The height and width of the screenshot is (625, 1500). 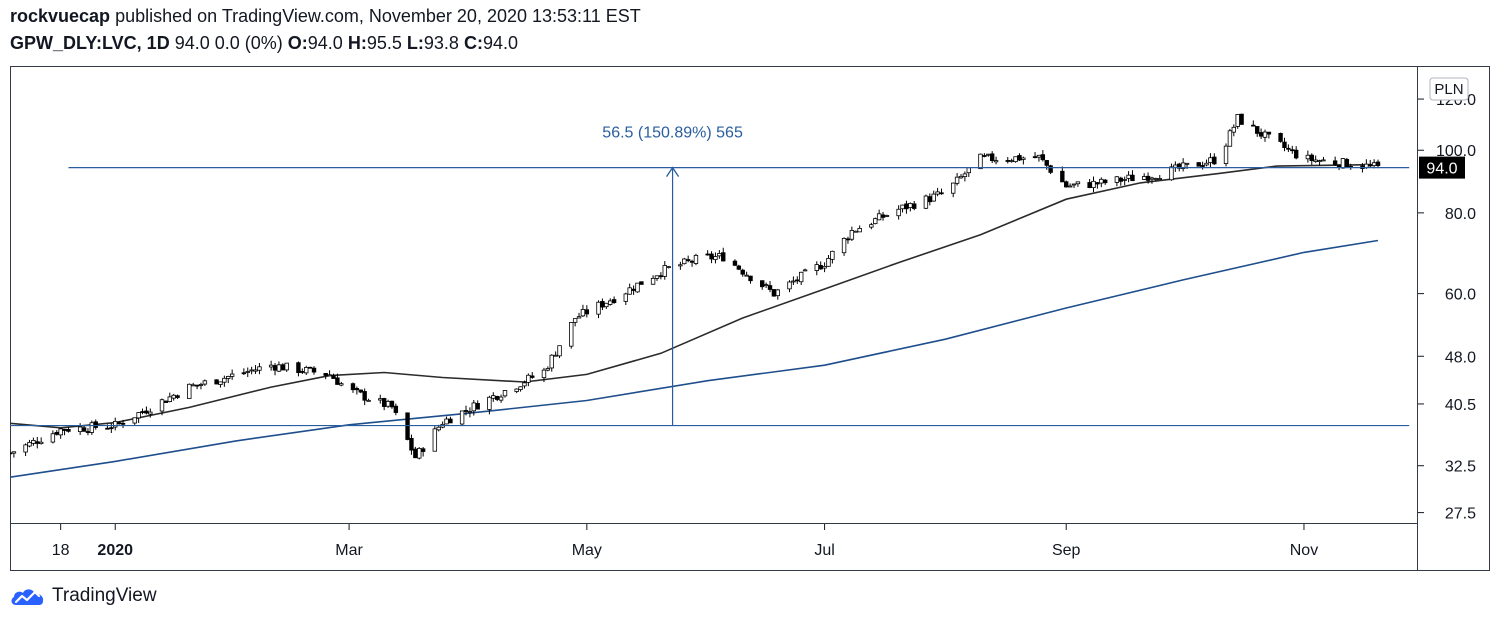 I want to click on currency-badge: PLN, so click(x=1449, y=89).